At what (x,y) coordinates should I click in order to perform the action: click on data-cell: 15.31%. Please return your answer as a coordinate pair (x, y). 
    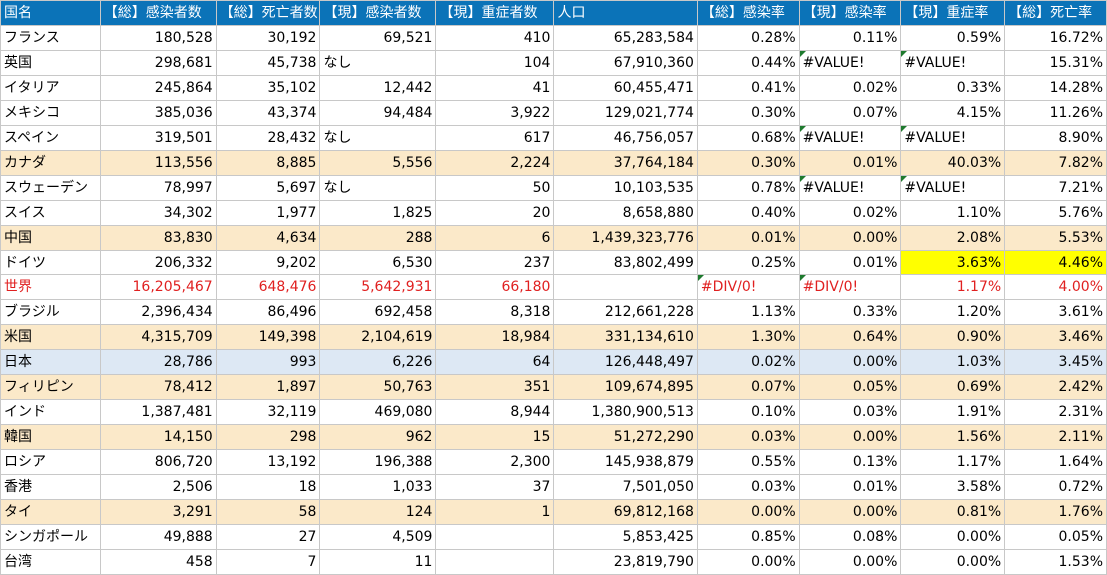
    Looking at the image, I should click on (1055, 62).